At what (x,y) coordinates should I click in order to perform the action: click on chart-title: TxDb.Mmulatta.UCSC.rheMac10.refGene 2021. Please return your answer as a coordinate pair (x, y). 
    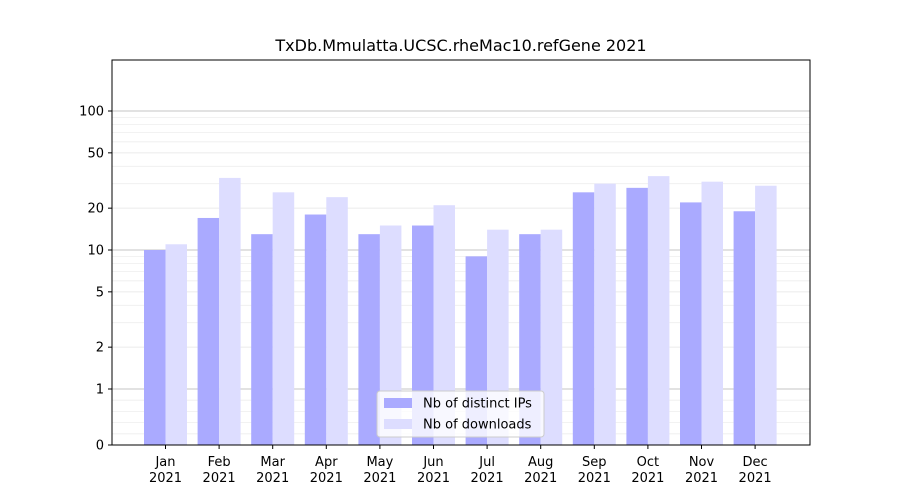
    Looking at the image, I should click on (460, 45).